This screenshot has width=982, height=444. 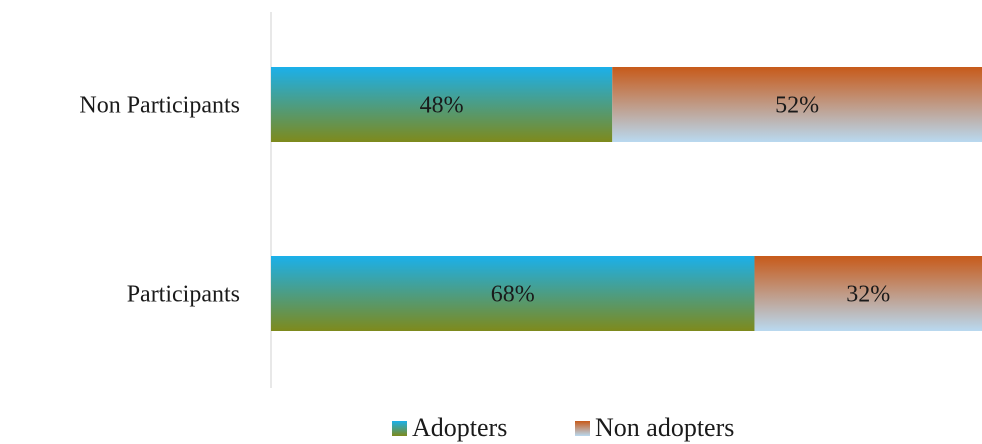 I want to click on legend-label: Non adopters, so click(x=664, y=427).